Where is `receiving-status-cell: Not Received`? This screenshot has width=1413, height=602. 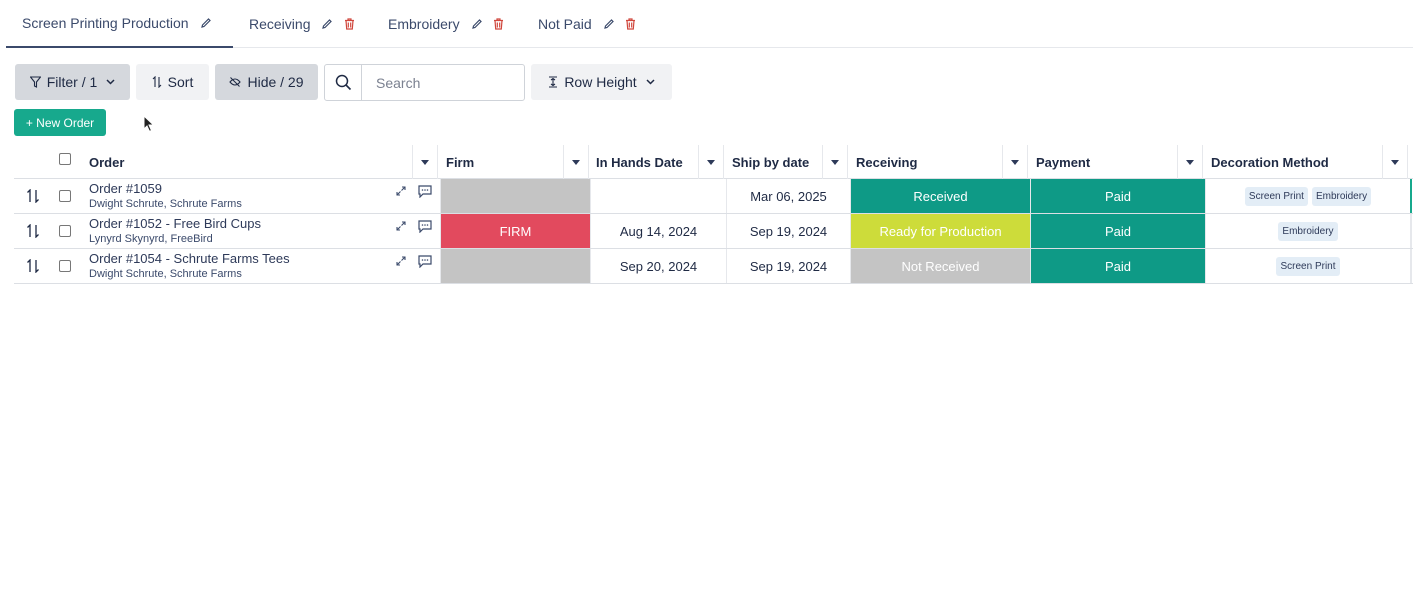
receiving-status-cell: Not Received is located at coordinates (941, 266).